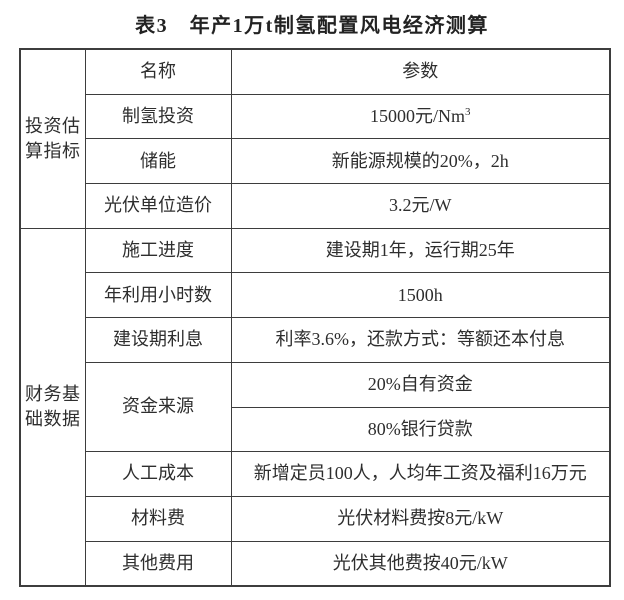 This screenshot has width=624, height=600. Describe the element at coordinates (158, 295) in the screenshot. I see `annual-utilization-hours-name: 年利用小时数` at that location.